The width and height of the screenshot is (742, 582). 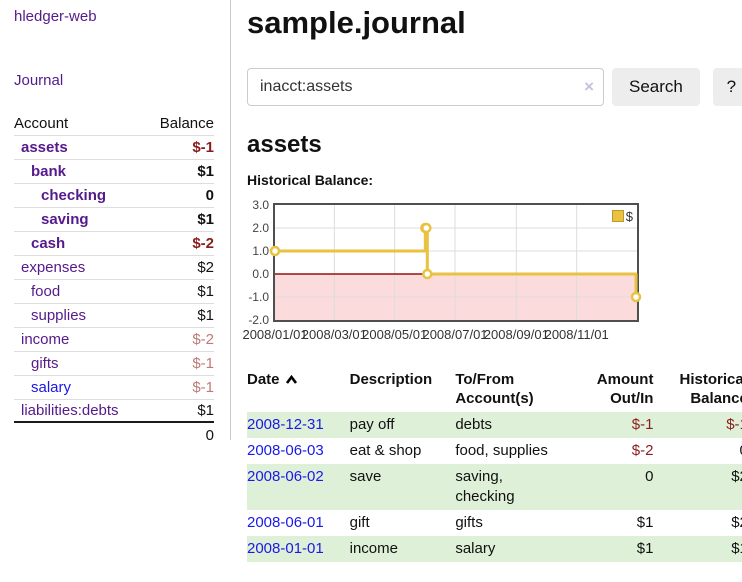 I want to click on account-link: assets, so click(x=44, y=147).